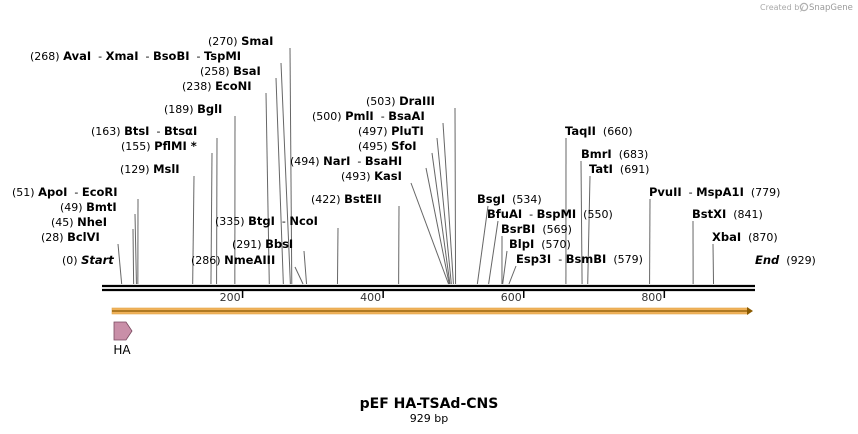  I want to click on site-leader-bclvi, so click(120, 264).